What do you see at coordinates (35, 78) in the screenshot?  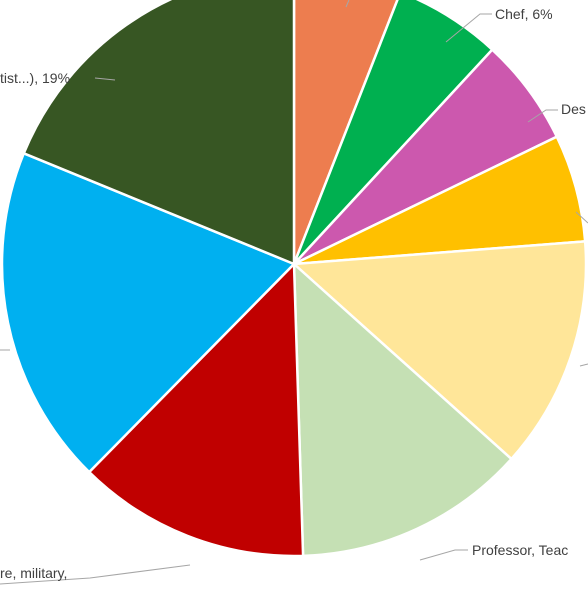 I see `data-label-scientist: tist...), 19%` at bounding box center [35, 78].